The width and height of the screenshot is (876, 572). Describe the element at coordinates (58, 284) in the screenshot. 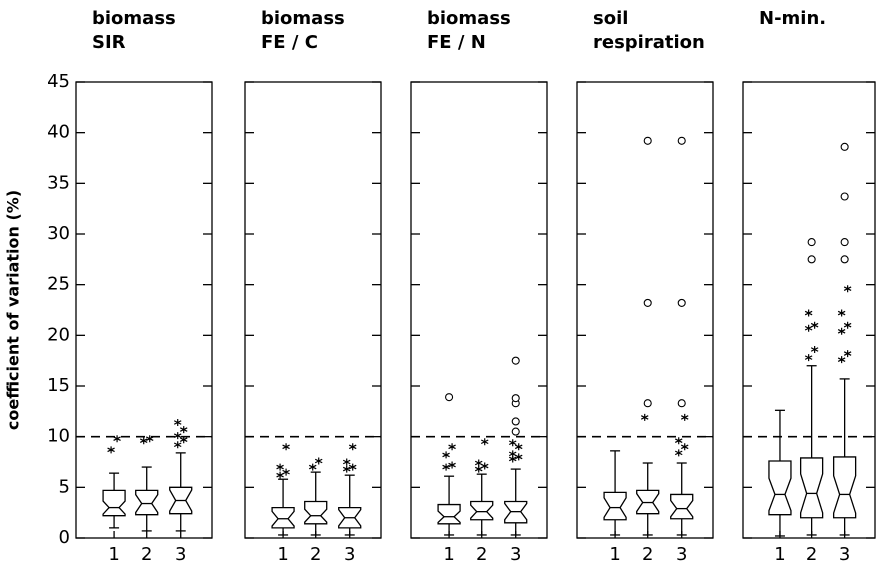

I see `y-tick-label: 25` at that location.